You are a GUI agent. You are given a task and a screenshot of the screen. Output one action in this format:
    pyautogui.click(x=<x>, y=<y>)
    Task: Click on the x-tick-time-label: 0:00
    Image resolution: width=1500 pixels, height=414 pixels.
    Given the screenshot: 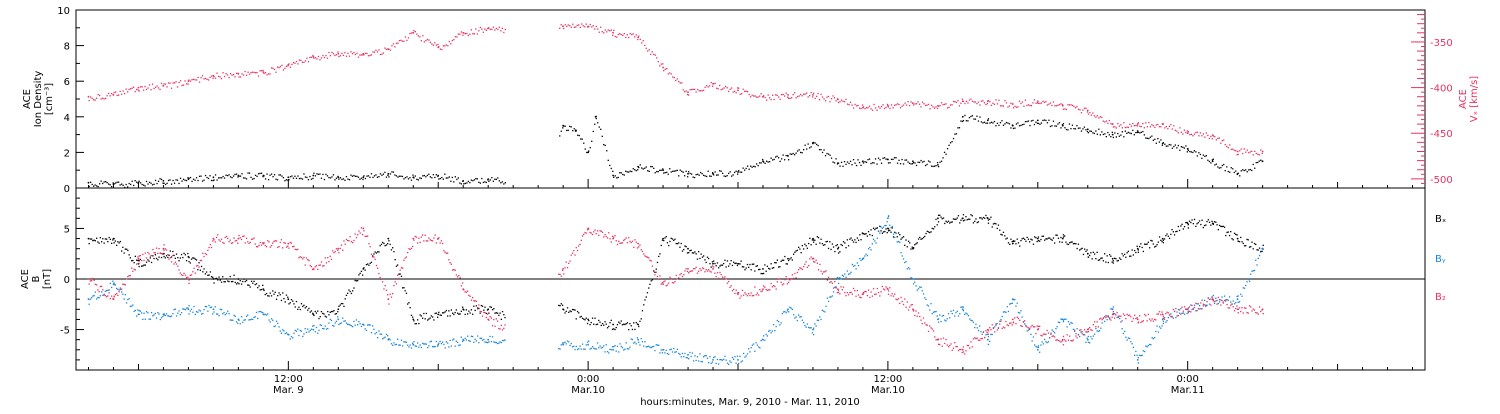 What is the action you would take?
    pyautogui.click(x=588, y=379)
    